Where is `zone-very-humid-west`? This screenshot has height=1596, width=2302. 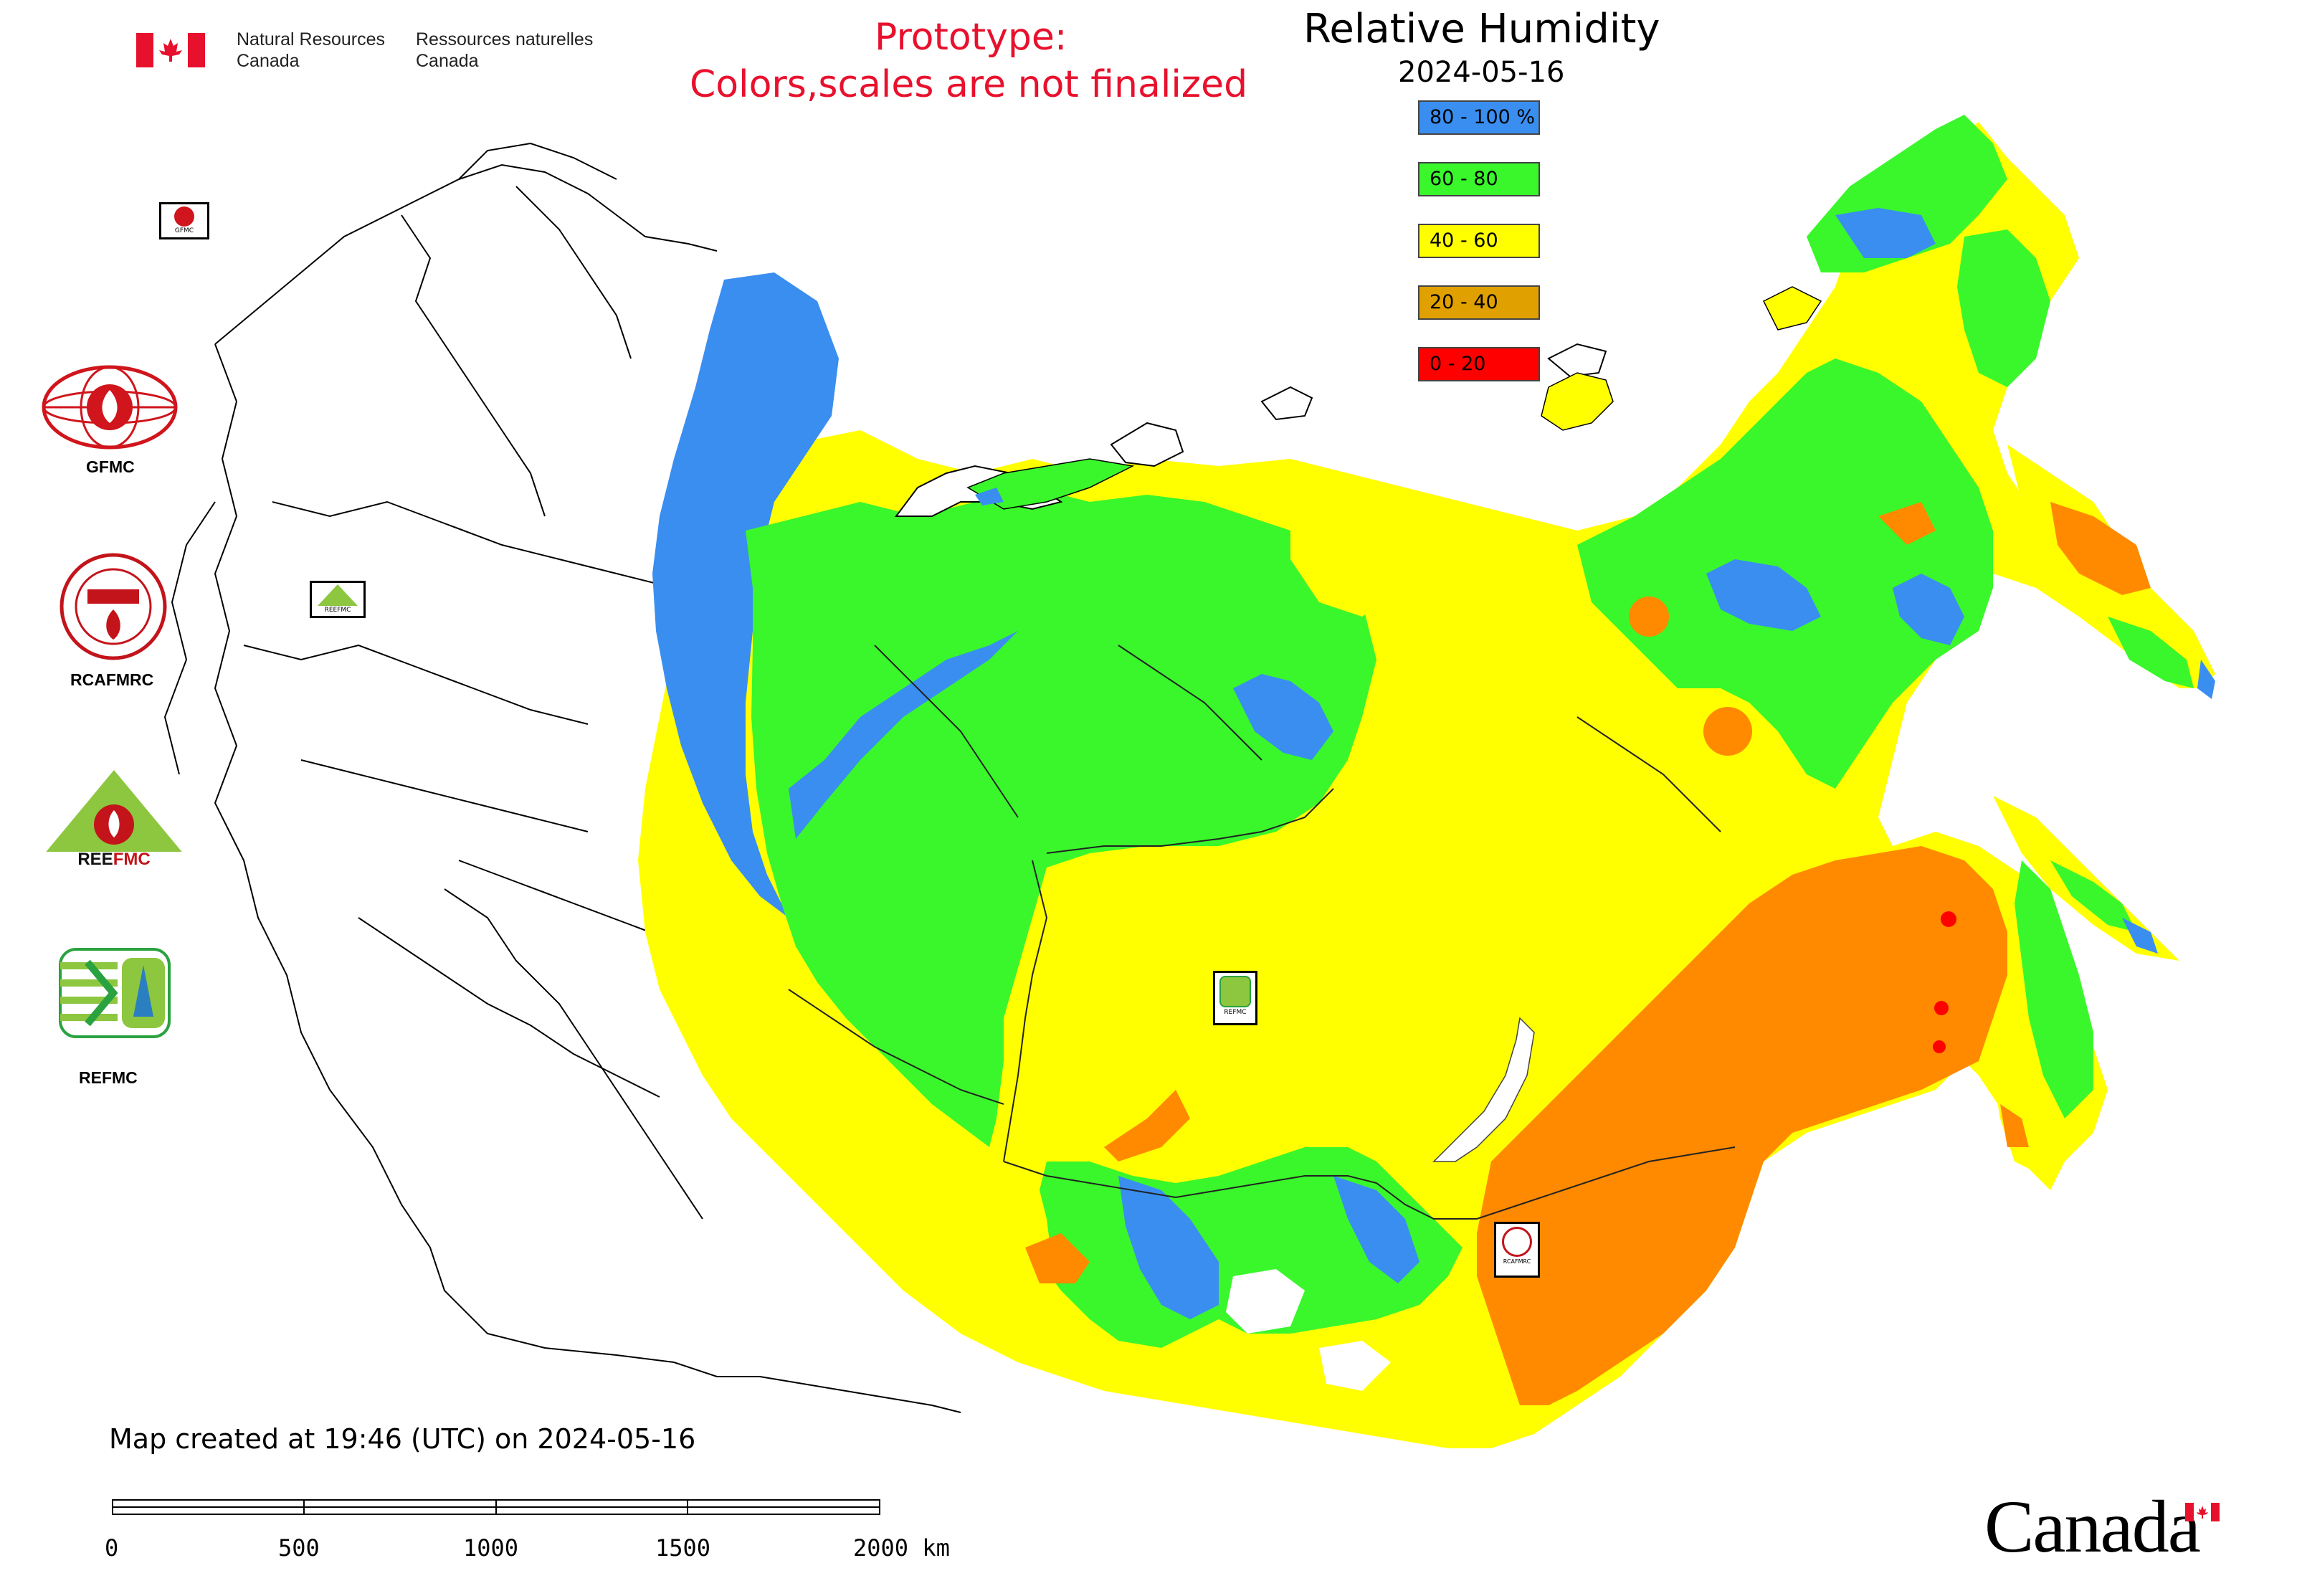 zone-very-humid-west is located at coordinates (746, 595).